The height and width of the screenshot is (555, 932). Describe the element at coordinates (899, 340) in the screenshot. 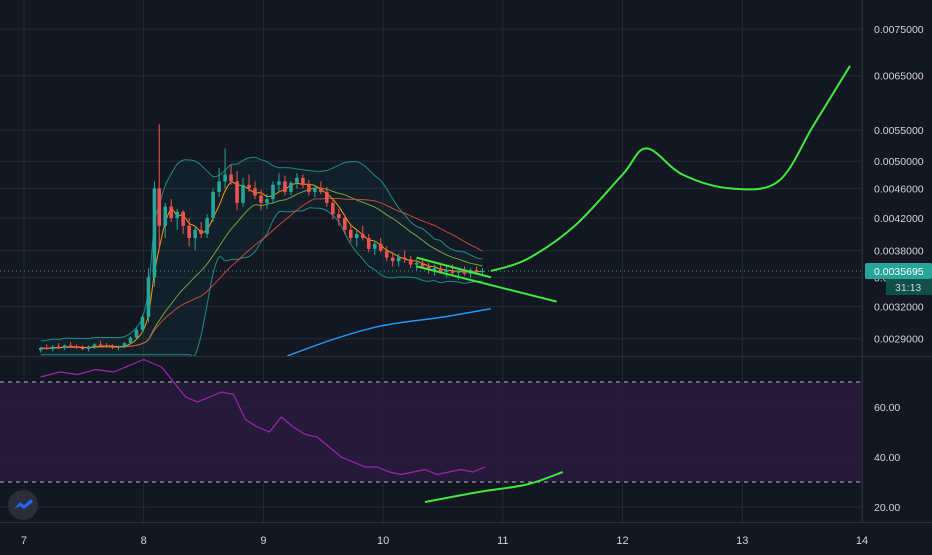

I see `price-tick-label: 0.0029000` at that location.